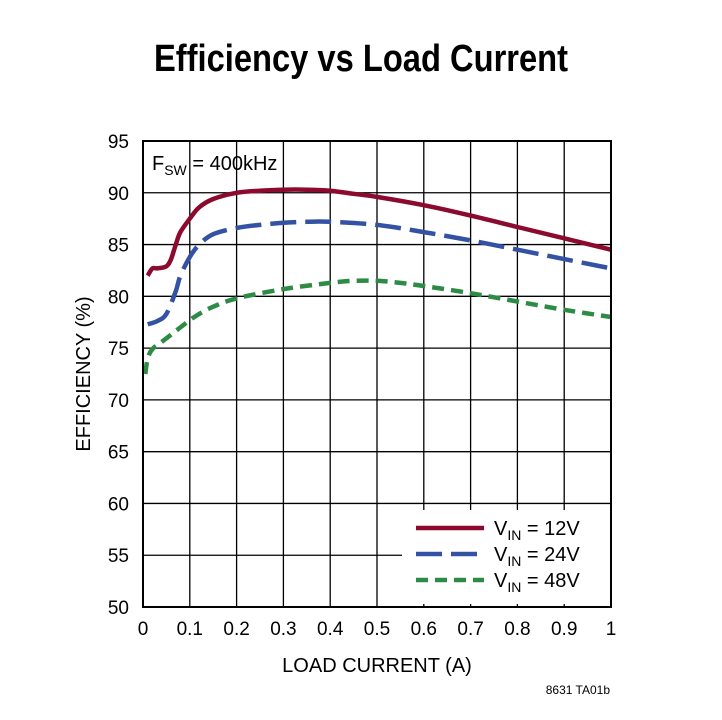 This screenshot has height=720, width=722. What do you see at coordinates (537, 556) in the screenshot?
I see `legend-label-2: VIN = 24V` at bounding box center [537, 556].